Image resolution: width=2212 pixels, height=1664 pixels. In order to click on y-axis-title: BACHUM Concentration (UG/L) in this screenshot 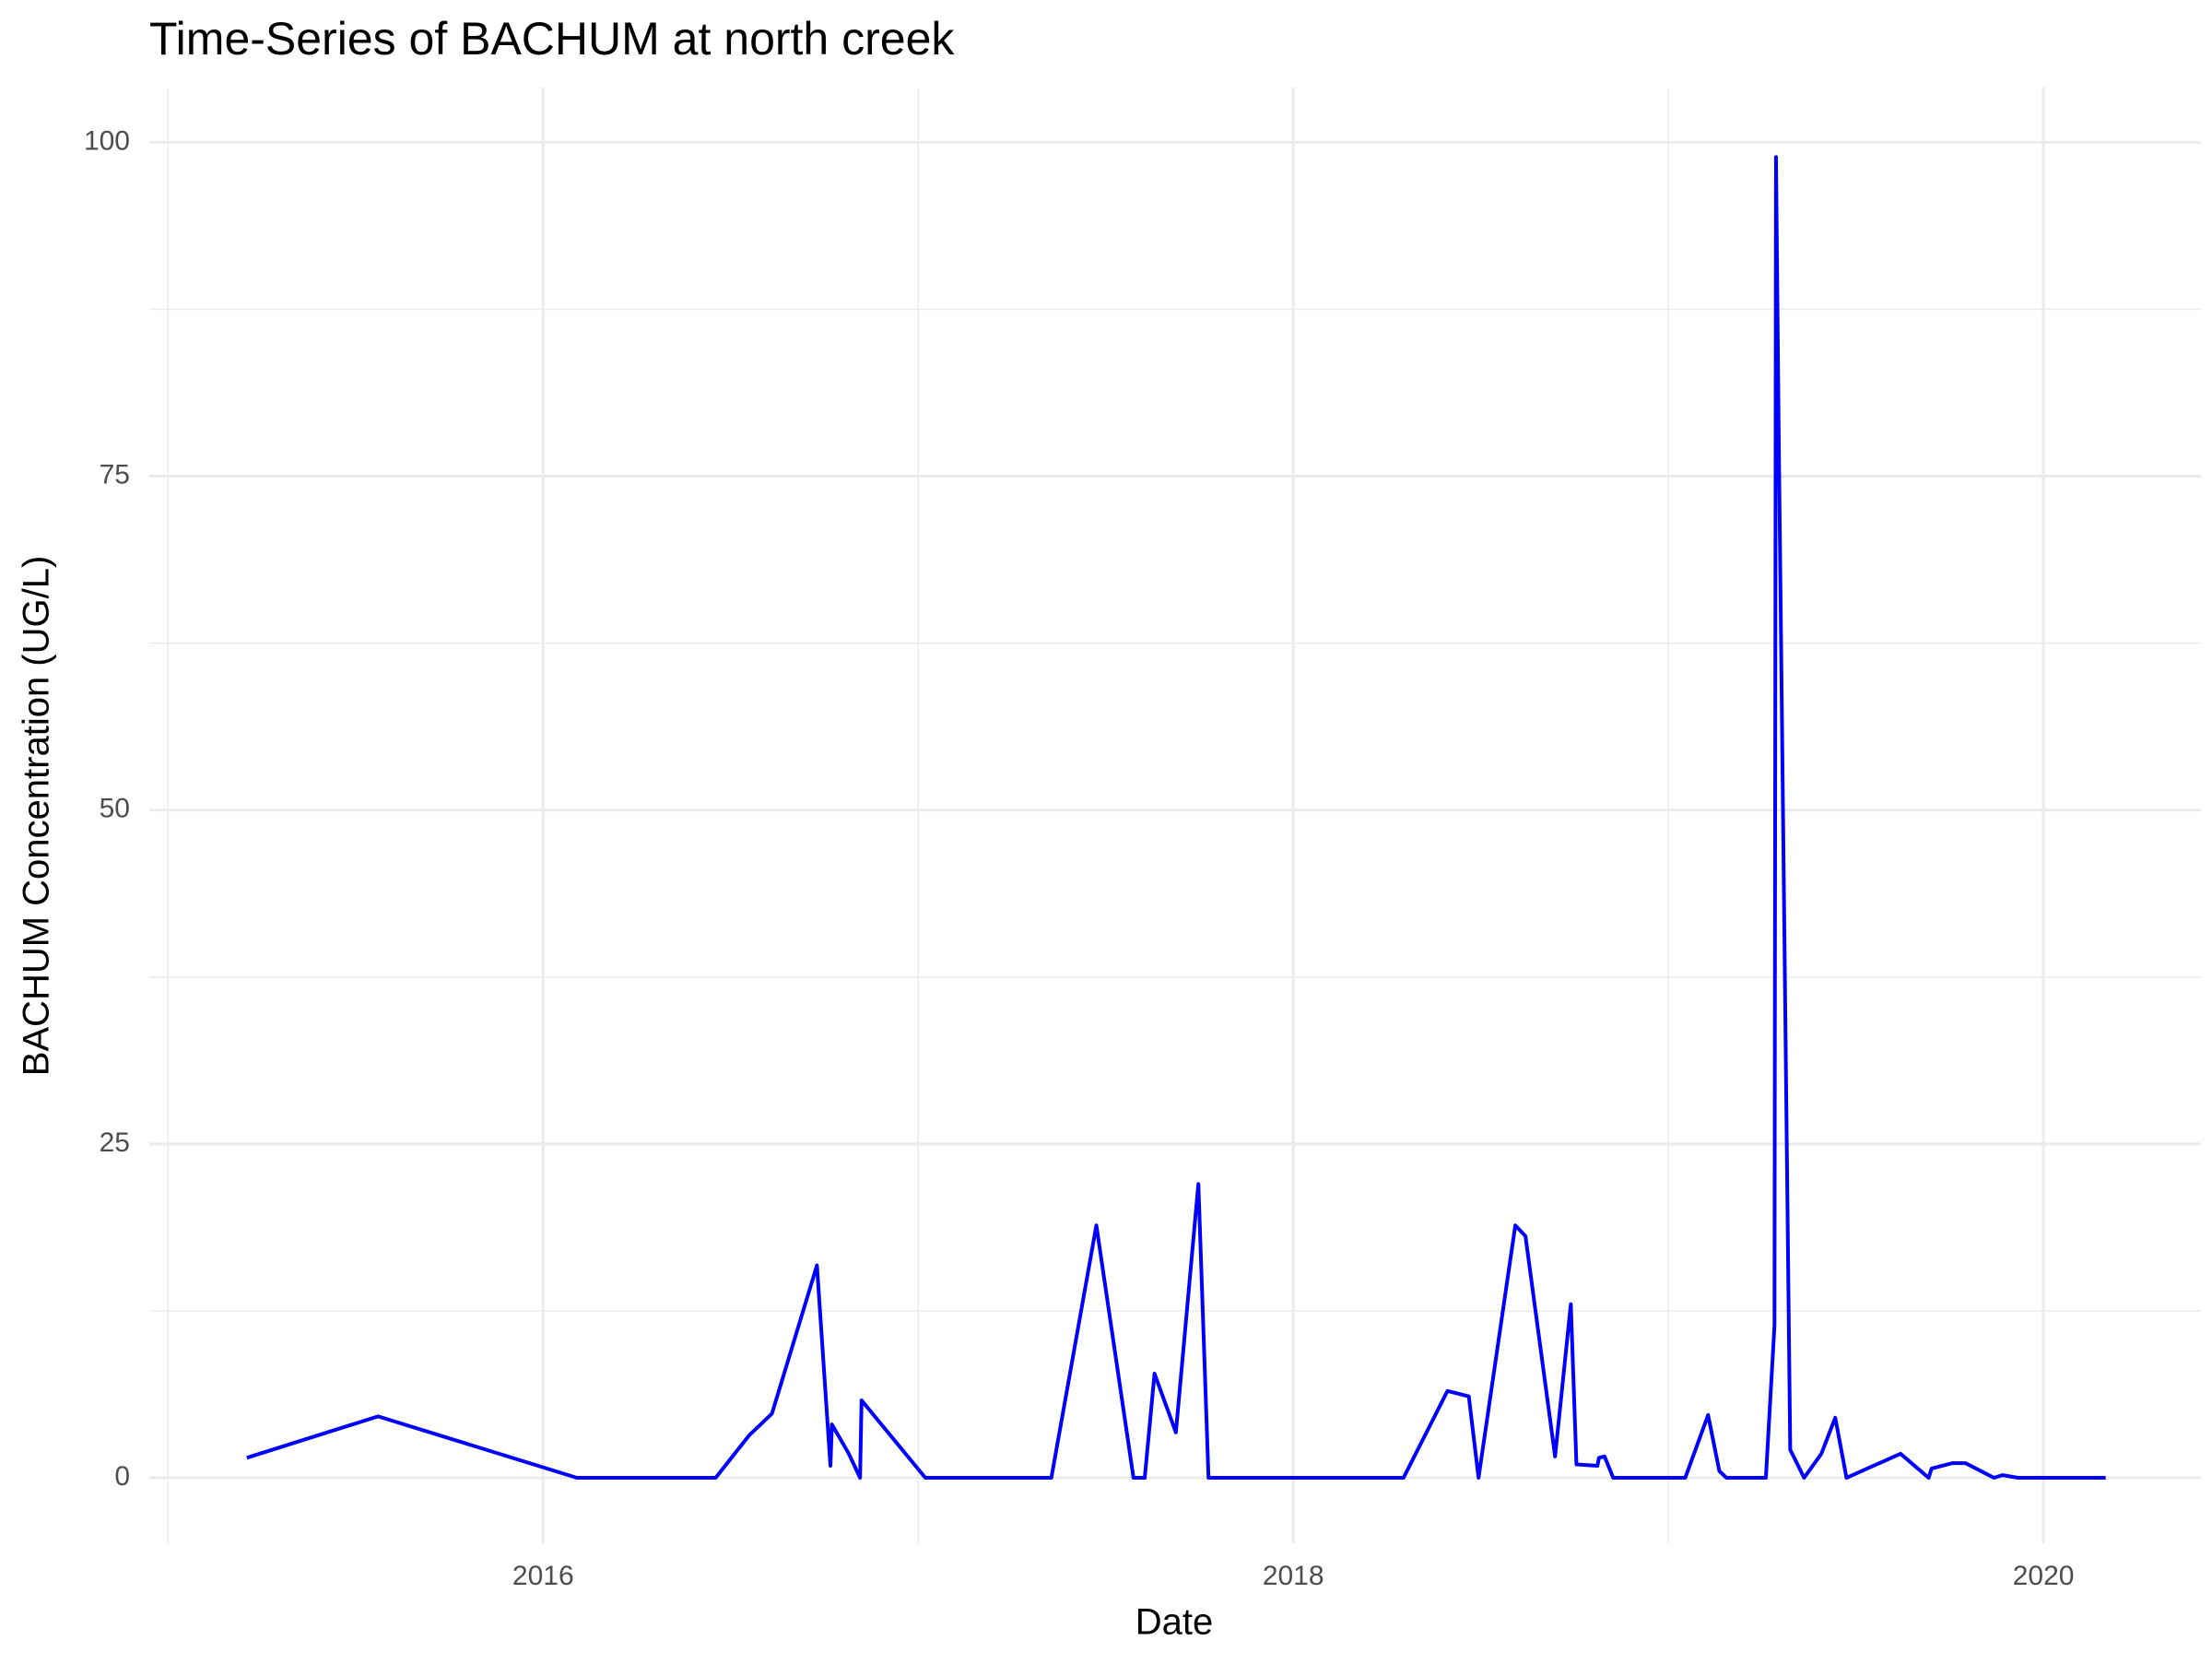, I will do `click(37, 816)`.